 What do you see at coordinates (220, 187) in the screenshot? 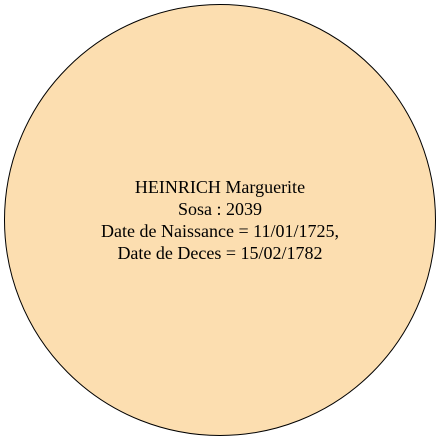
I see `person-name: HEINRICH Marguerite` at bounding box center [220, 187].